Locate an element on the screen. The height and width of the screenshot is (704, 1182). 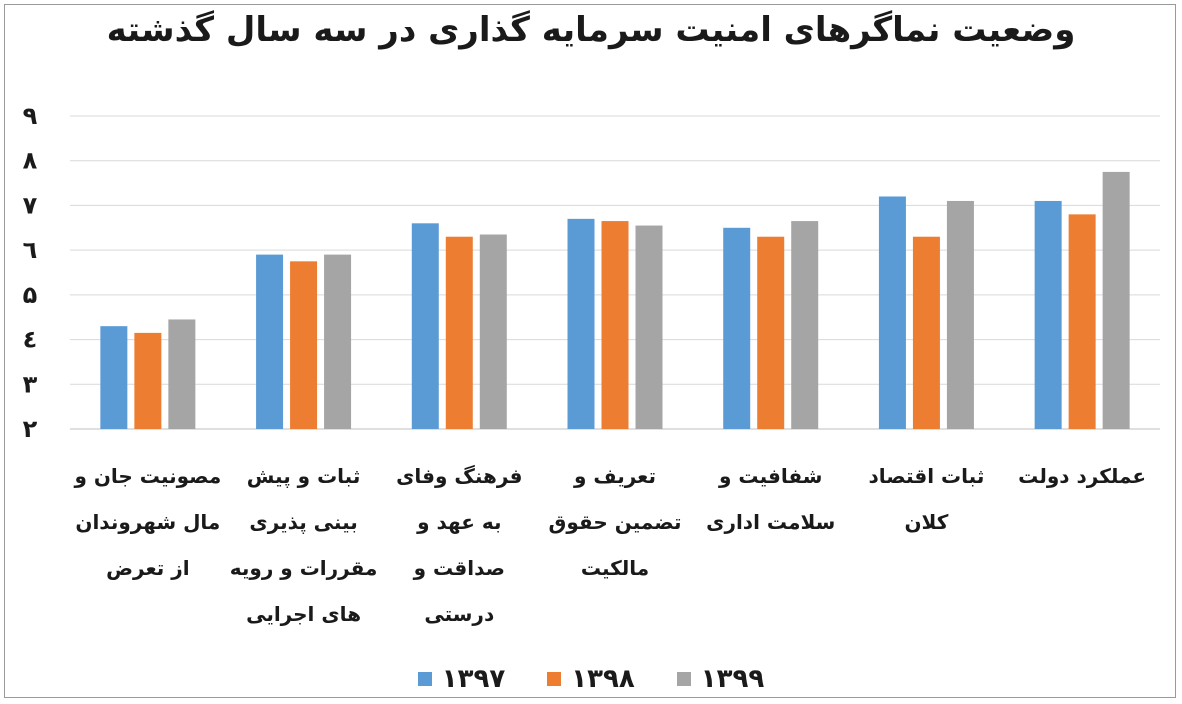
legend-item: ۱۳۹۹ is located at coordinates (720, 679).